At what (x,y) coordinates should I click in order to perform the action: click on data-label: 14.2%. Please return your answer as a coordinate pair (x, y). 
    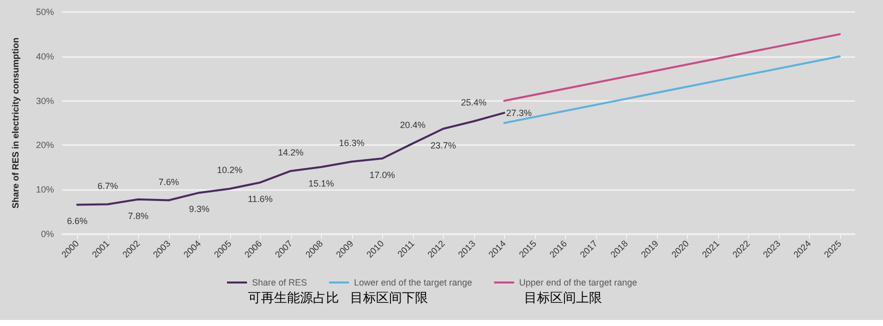
    Looking at the image, I should click on (291, 152).